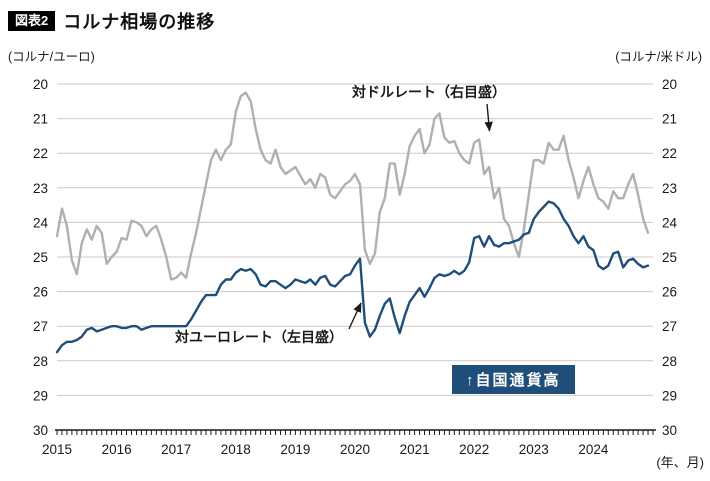  Describe the element at coordinates (415, 449) in the screenshot. I see `x-axis-label: 2021` at that location.